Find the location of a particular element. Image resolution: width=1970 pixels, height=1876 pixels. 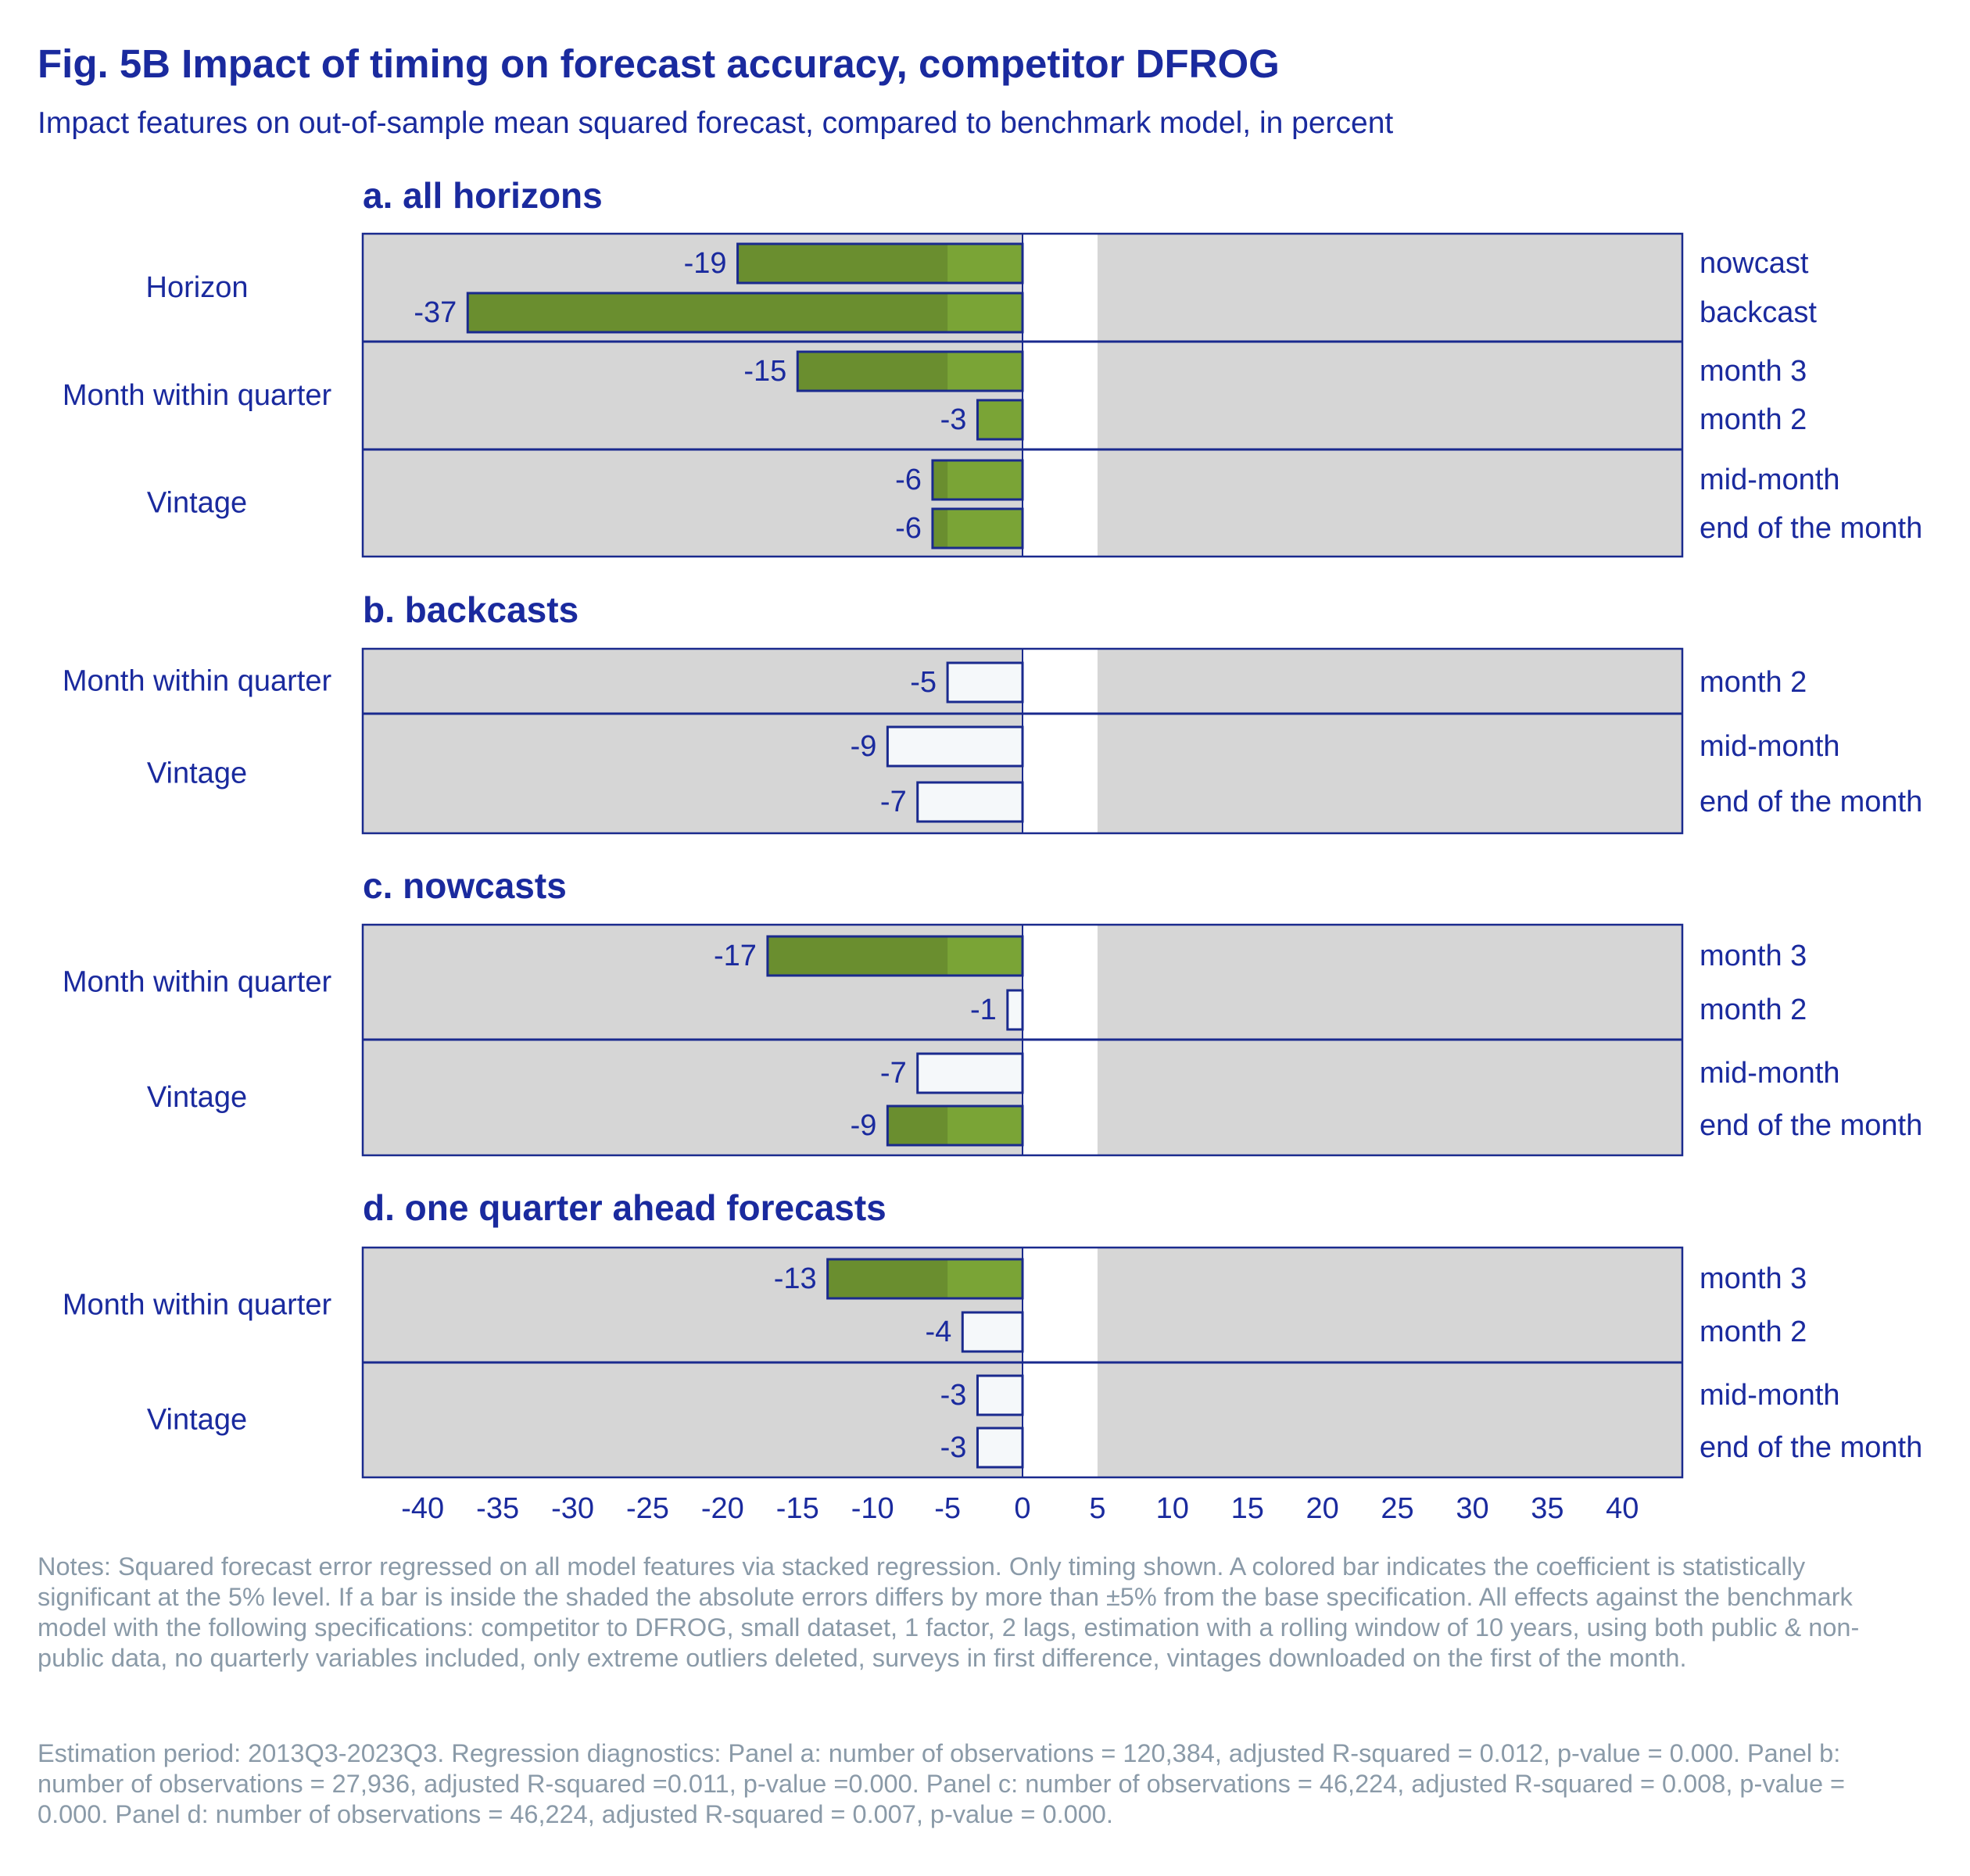

x-tick-label: -5 is located at coordinates (948, 1508).